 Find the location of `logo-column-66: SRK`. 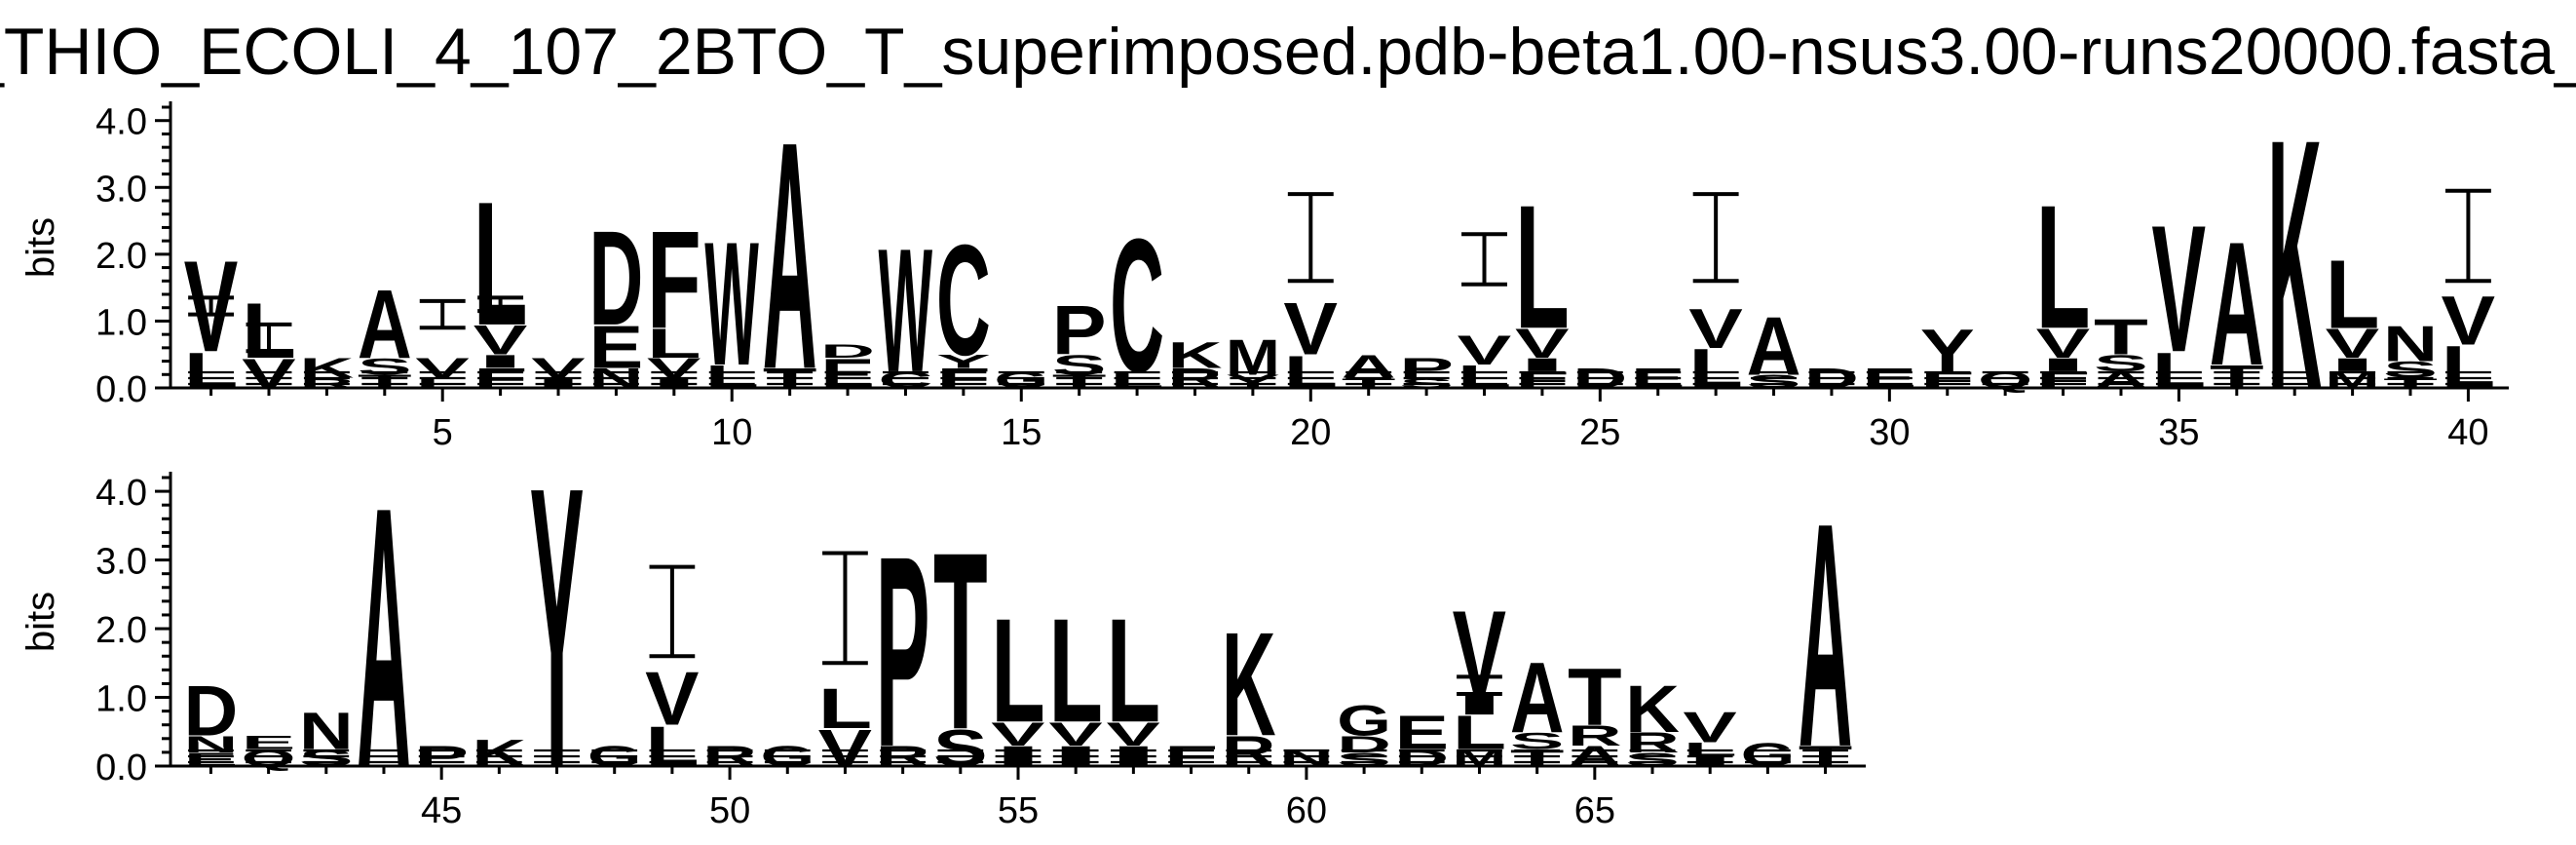

logo-column-66: SRK is located at coordinates (1652, 722).